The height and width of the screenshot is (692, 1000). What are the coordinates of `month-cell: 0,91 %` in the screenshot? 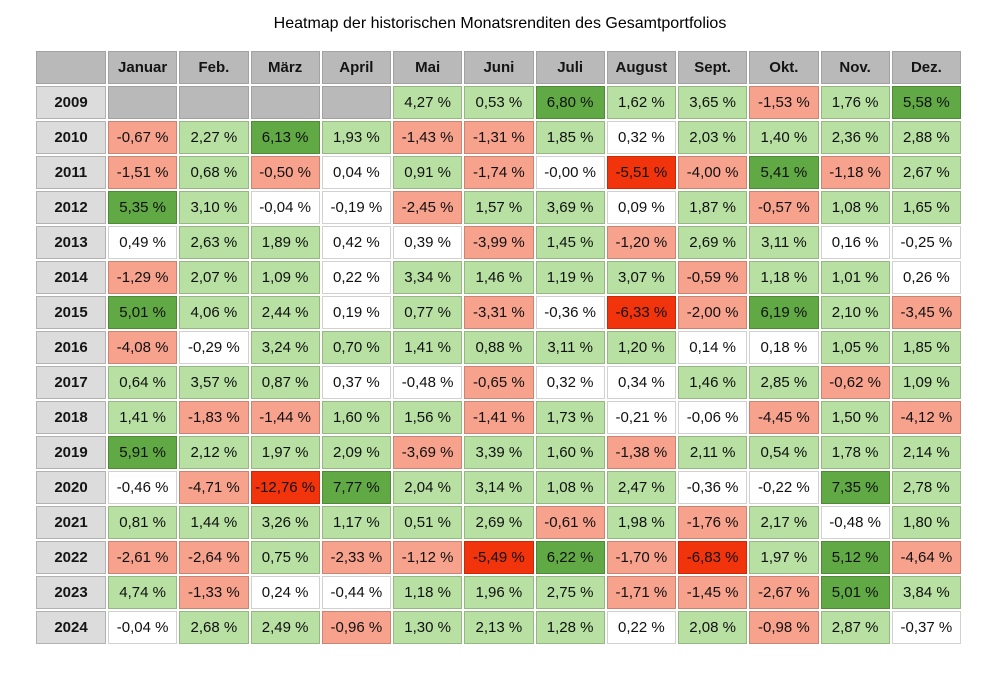 It's located at (428, 172).